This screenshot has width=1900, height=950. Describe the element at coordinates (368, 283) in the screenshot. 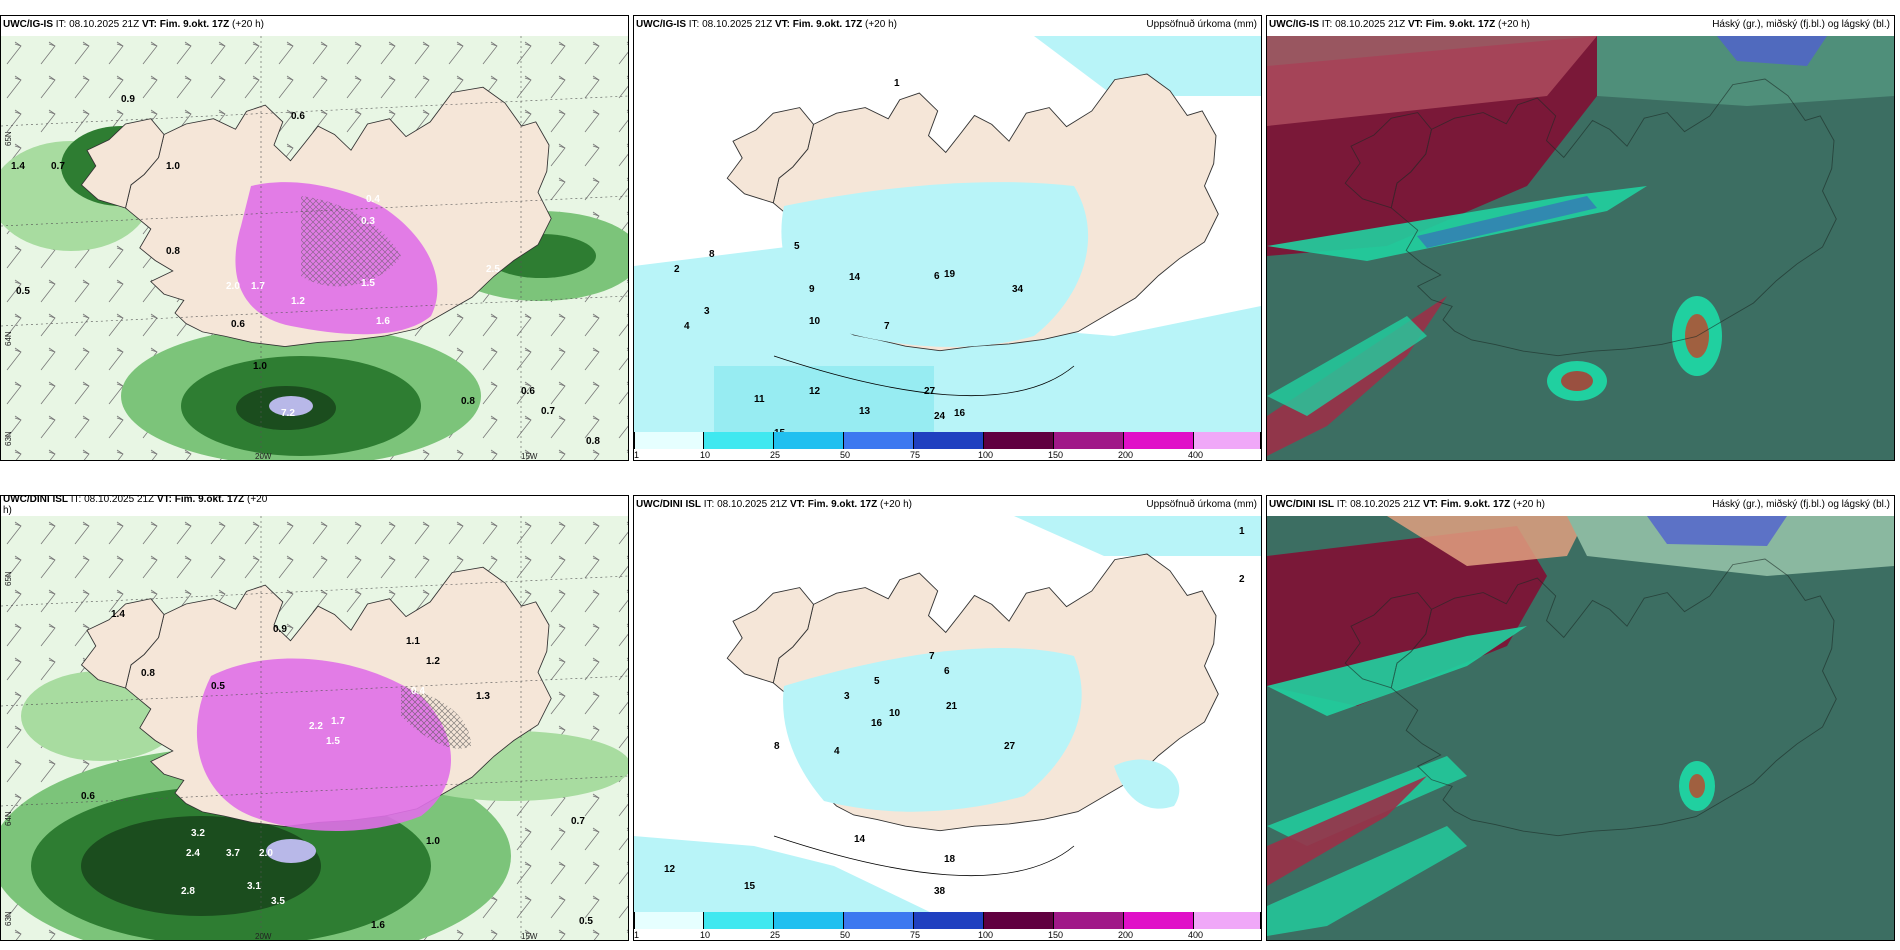

I see `map-value-label: 1.5` at that location.